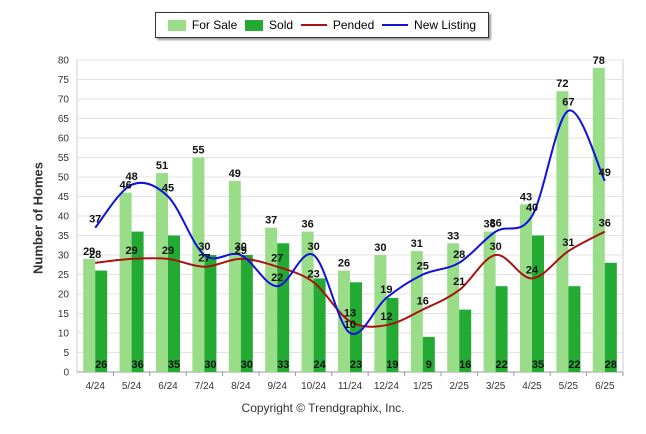 The width and height of the screenshot is (646, 434). I want to click on data-label-for-sale: 31, so click(417, 244).